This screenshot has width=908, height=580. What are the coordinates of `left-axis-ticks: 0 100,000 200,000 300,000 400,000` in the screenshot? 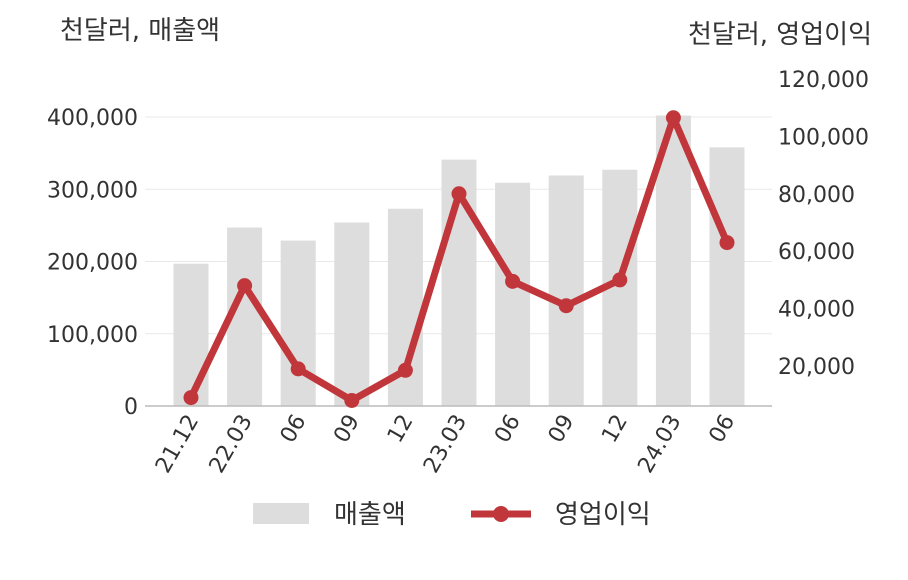 It's located at (92, 263).